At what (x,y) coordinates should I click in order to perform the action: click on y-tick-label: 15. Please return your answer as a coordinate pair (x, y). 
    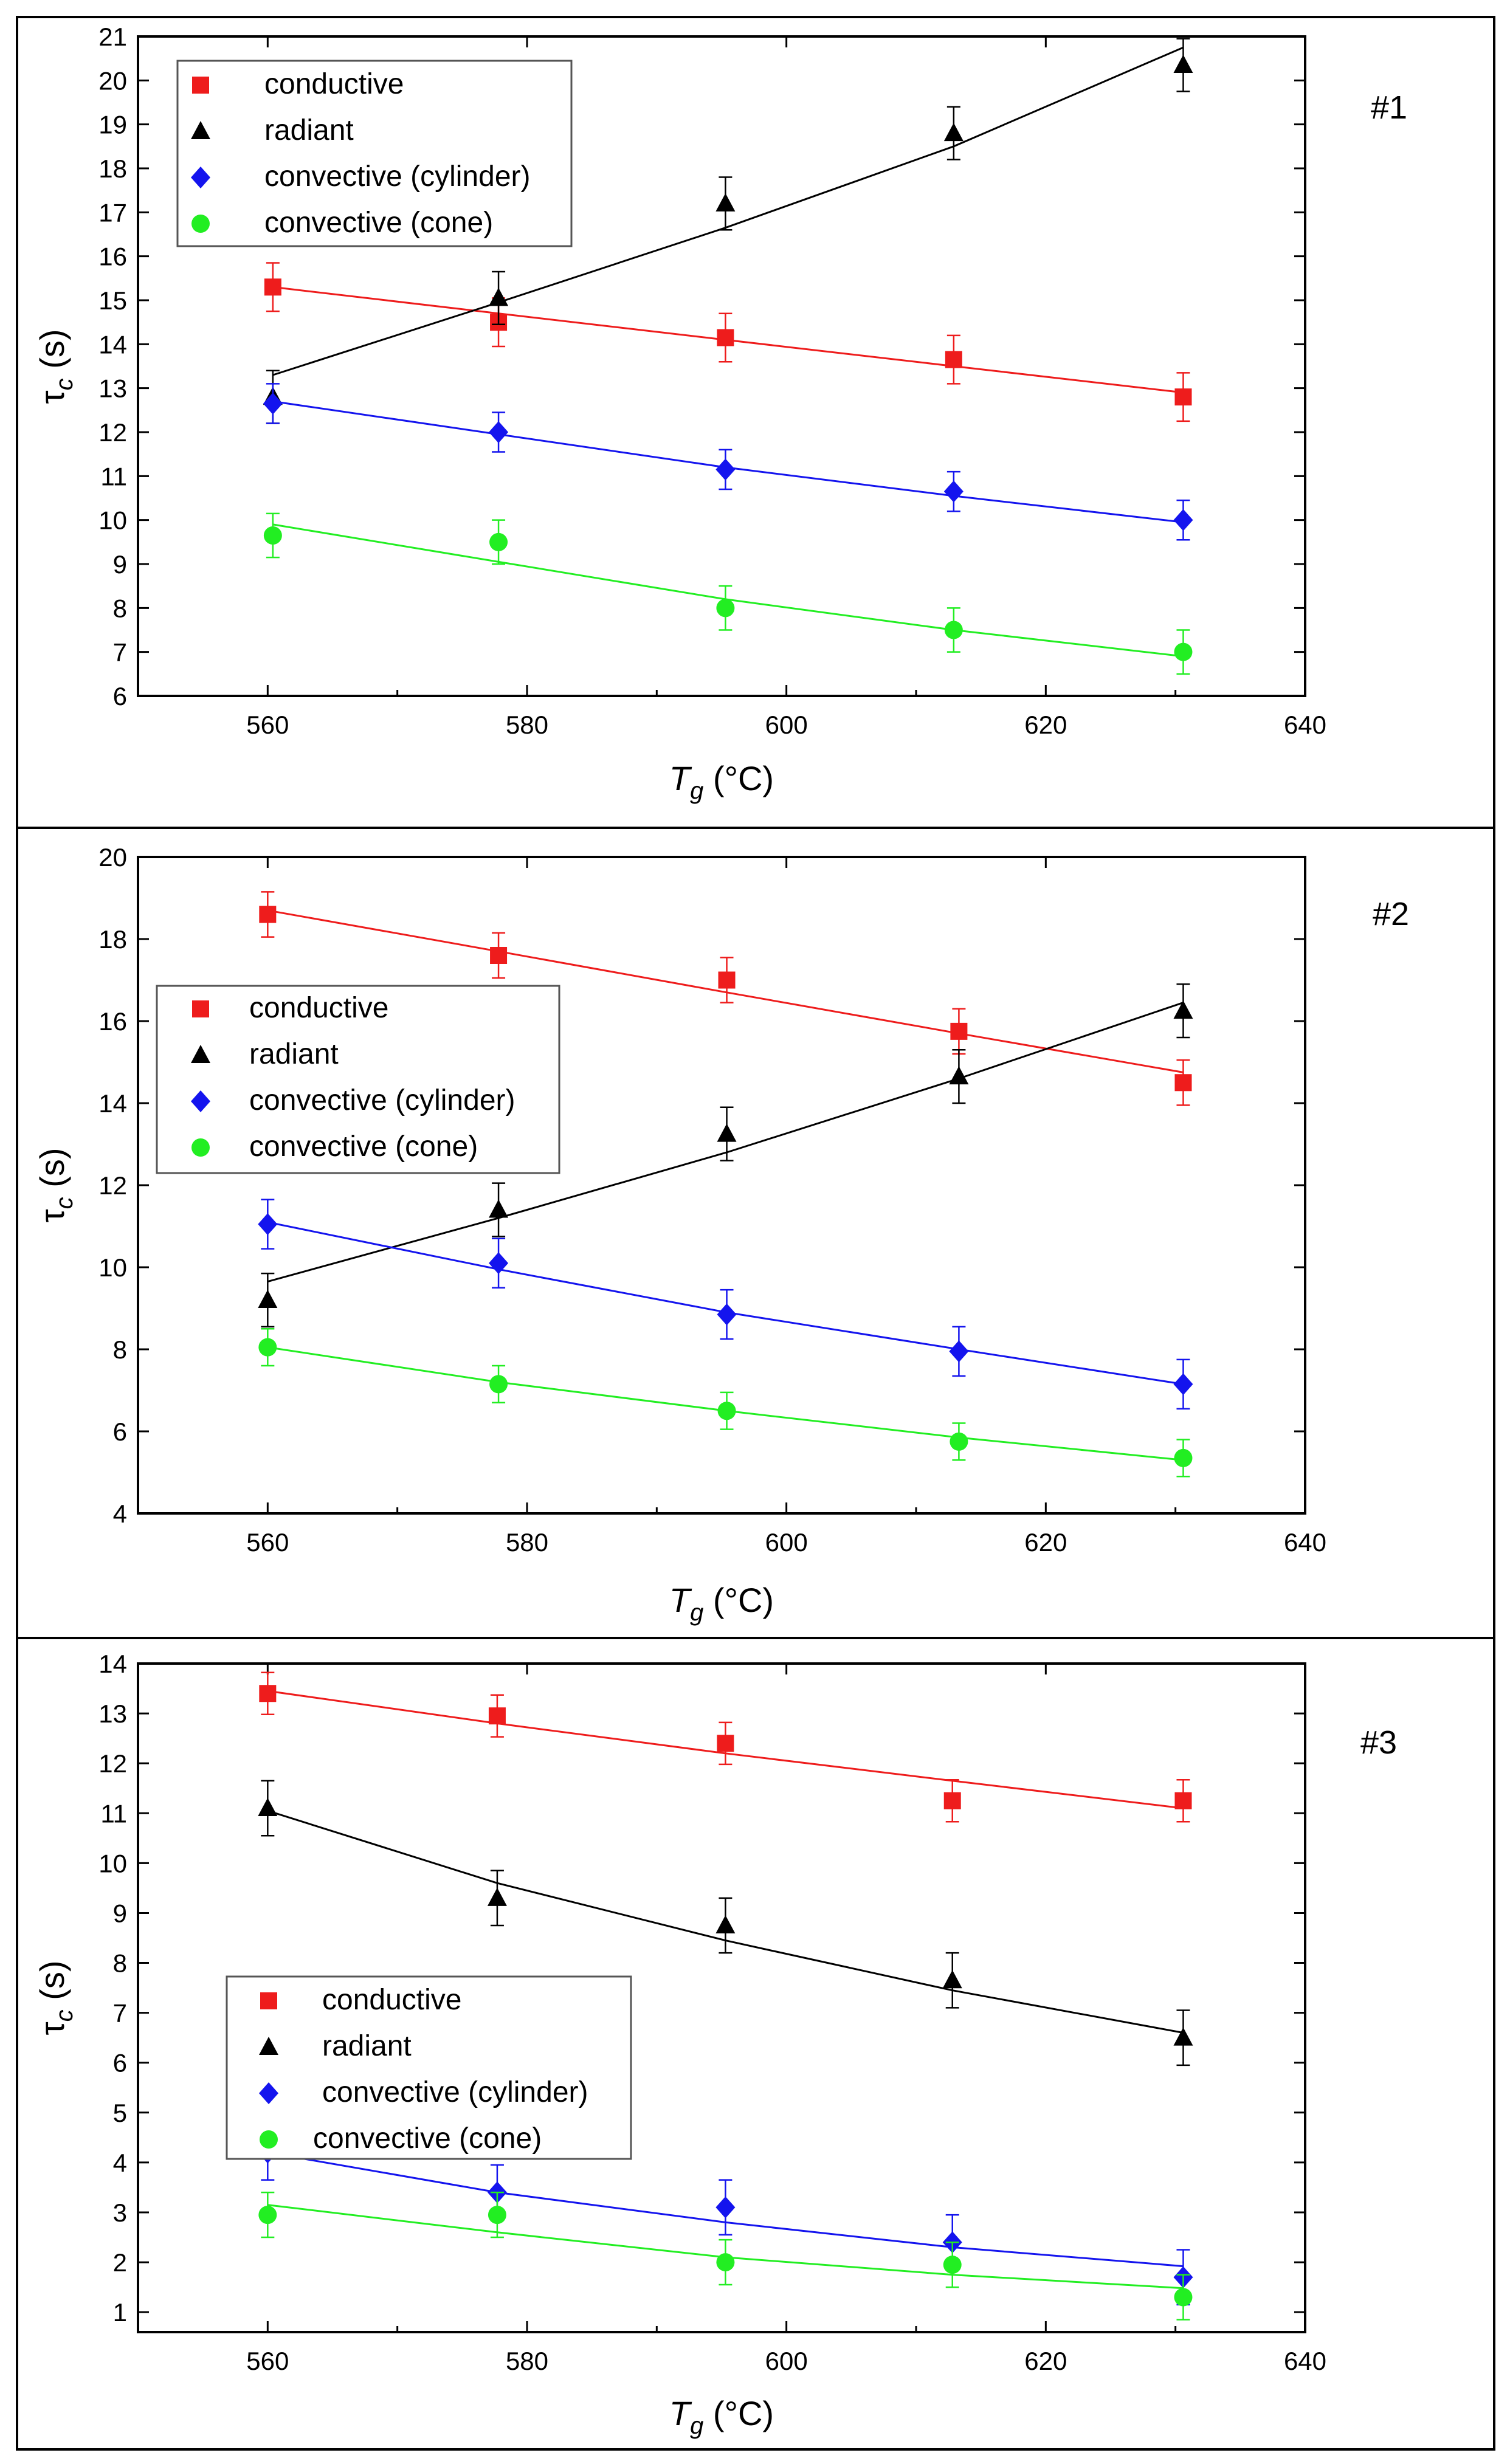
    Looking at the image, I should click on (112, 300).